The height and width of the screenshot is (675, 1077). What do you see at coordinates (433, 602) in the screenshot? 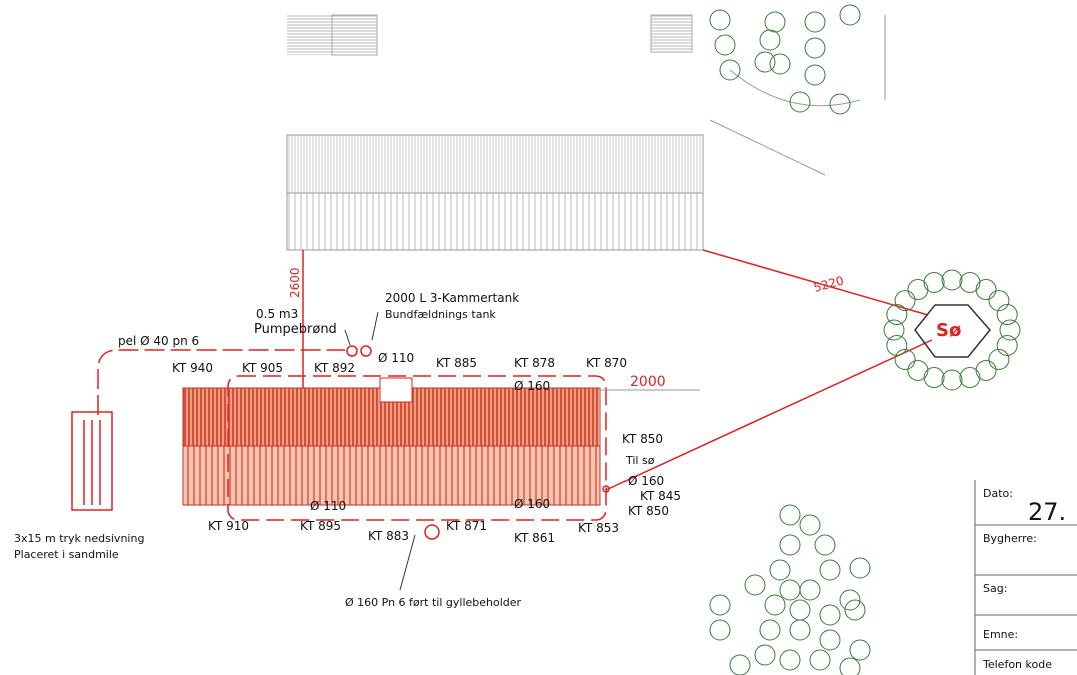
I see `label: Ø 160 Pn 6 ført til gyllebeholder` at bounding box center [433, 602].